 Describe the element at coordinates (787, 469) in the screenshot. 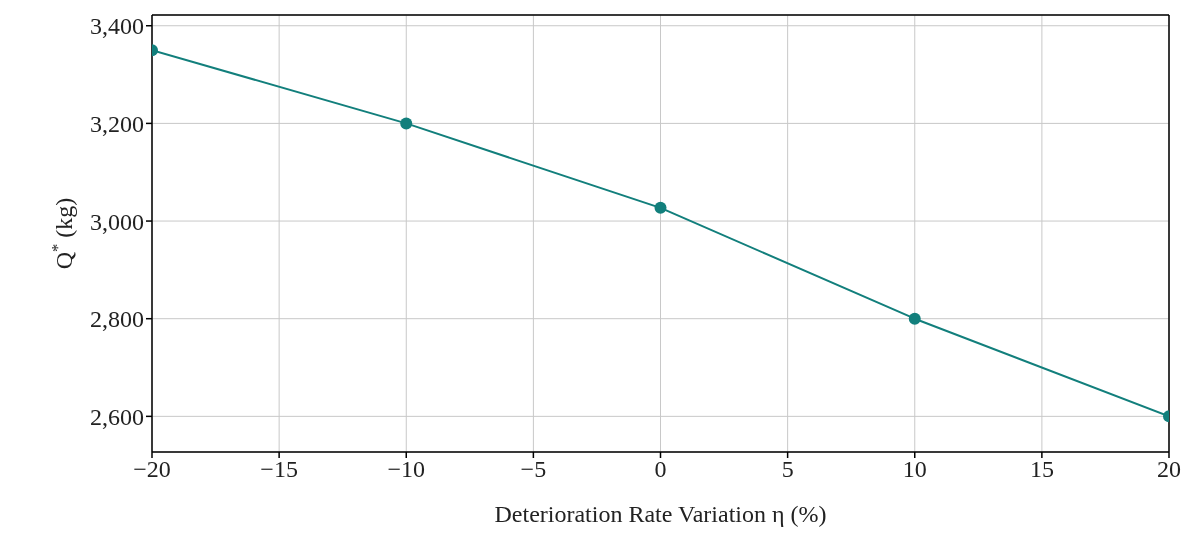

I see `x-tick-label: 5` at that location.